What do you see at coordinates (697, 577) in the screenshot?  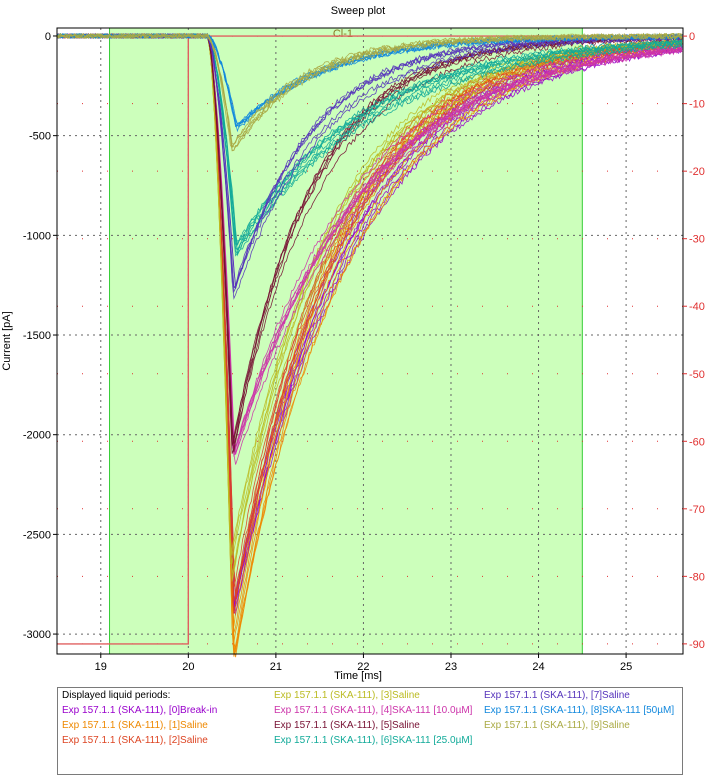 I see `y2-tick-label: -80` at bounding box center [697, 577].